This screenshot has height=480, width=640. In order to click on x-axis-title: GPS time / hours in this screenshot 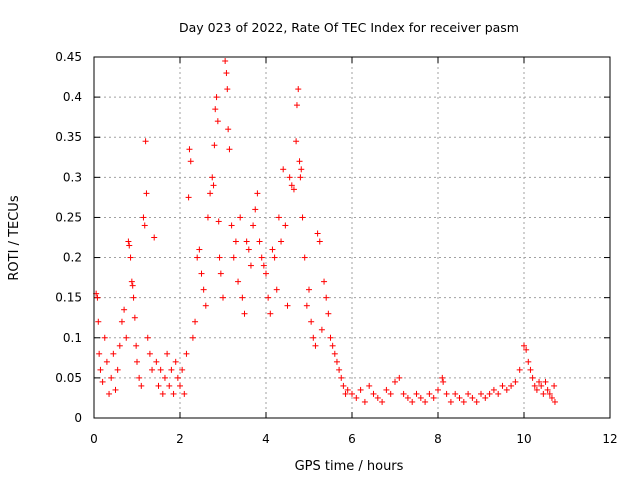, I will do `click(349, 466)`.